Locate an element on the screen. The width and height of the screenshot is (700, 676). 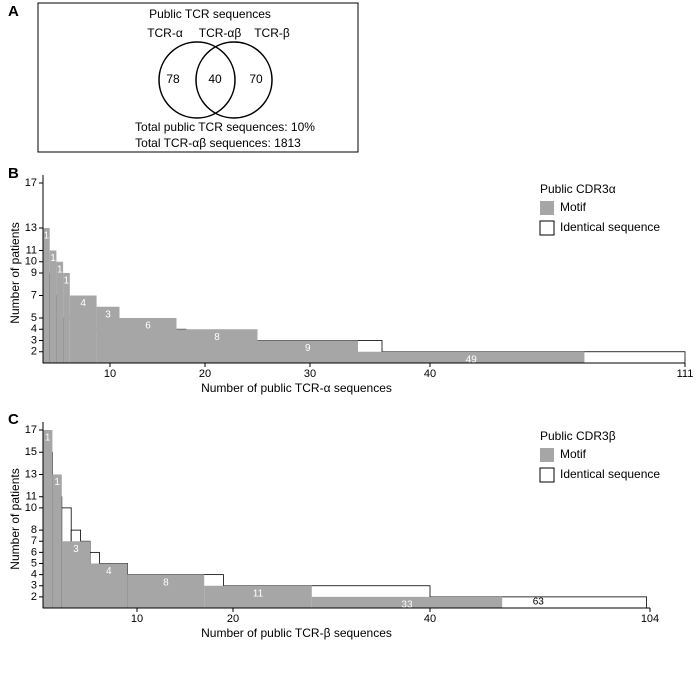
x-axis-label: Number of public TCR-α sequences is located at coordinates (296, 388).